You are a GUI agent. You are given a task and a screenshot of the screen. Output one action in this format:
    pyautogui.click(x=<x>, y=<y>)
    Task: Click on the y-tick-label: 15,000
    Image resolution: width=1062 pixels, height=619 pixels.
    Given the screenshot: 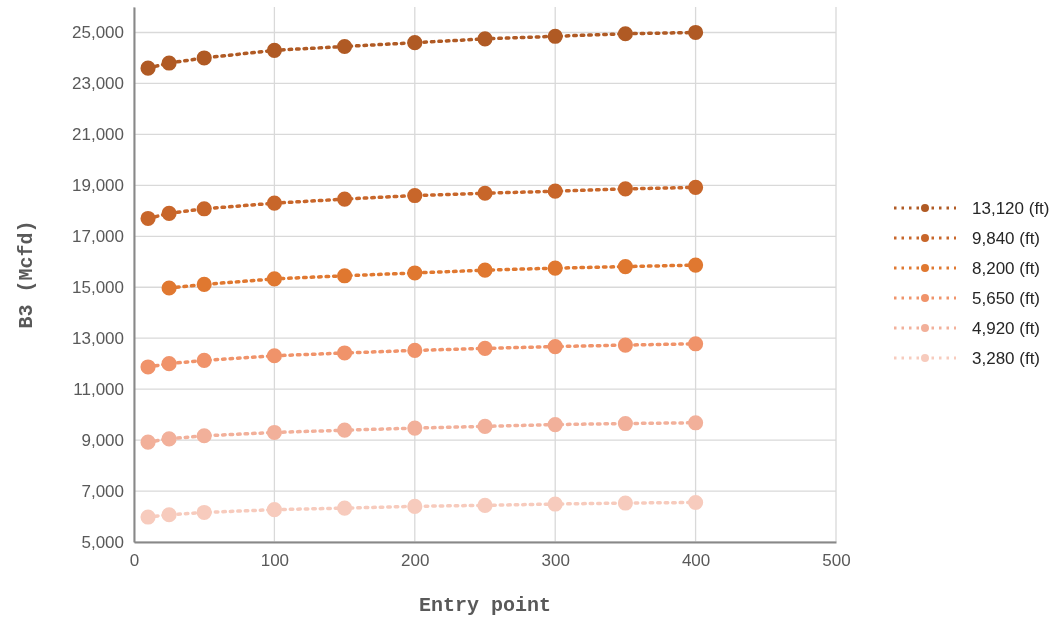 What is the action you would take?
    pyautogui.click(x=98, y=288)
    